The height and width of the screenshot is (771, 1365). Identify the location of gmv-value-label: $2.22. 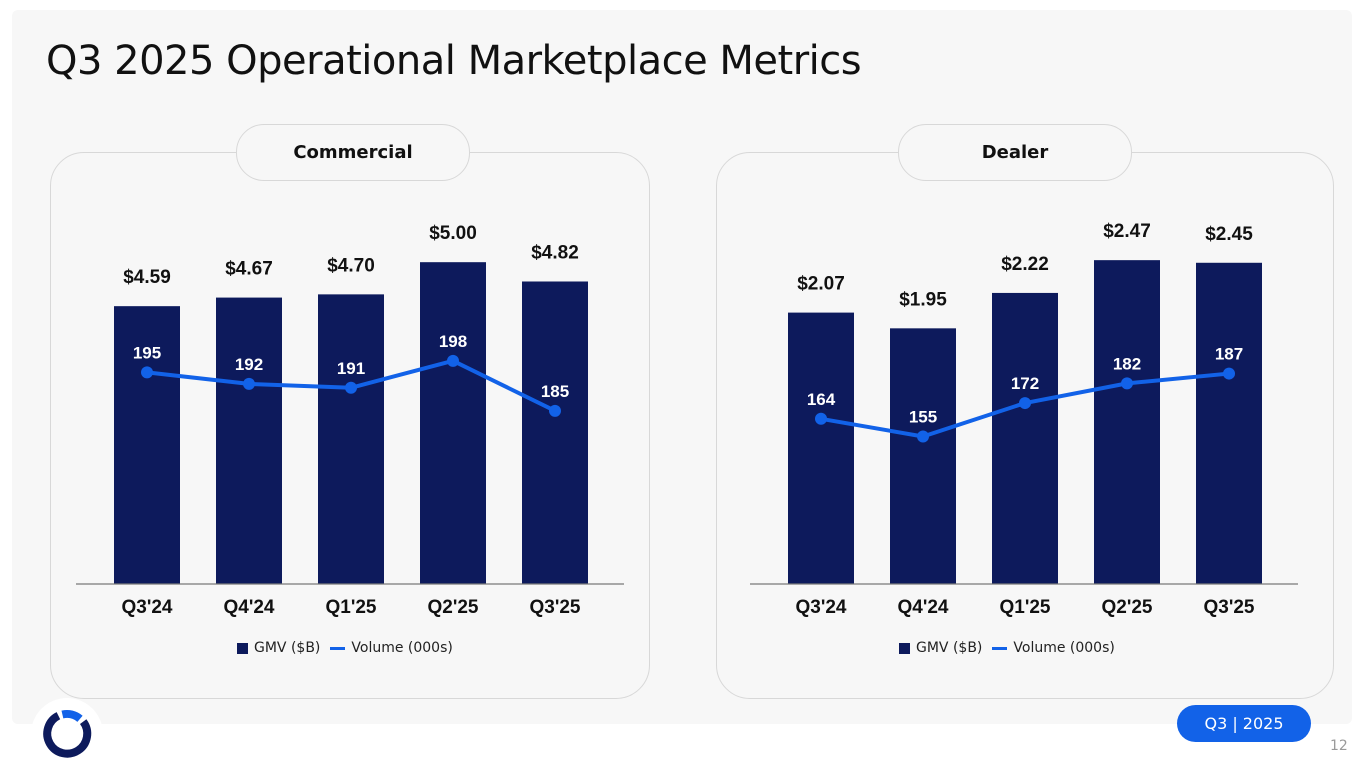
(1025, 264).